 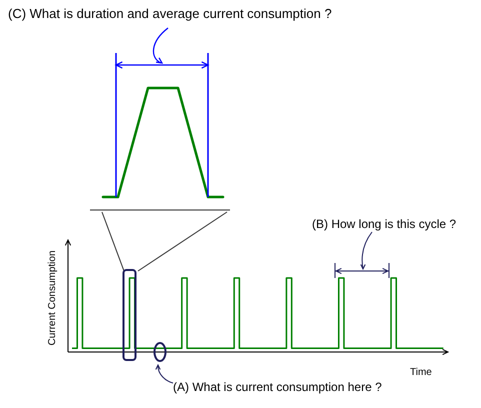 What do you see at coordinates (384, 224) in the screenshot?
I see `text: (B) How long is this cycle ?` at bounding box center [384, 224].